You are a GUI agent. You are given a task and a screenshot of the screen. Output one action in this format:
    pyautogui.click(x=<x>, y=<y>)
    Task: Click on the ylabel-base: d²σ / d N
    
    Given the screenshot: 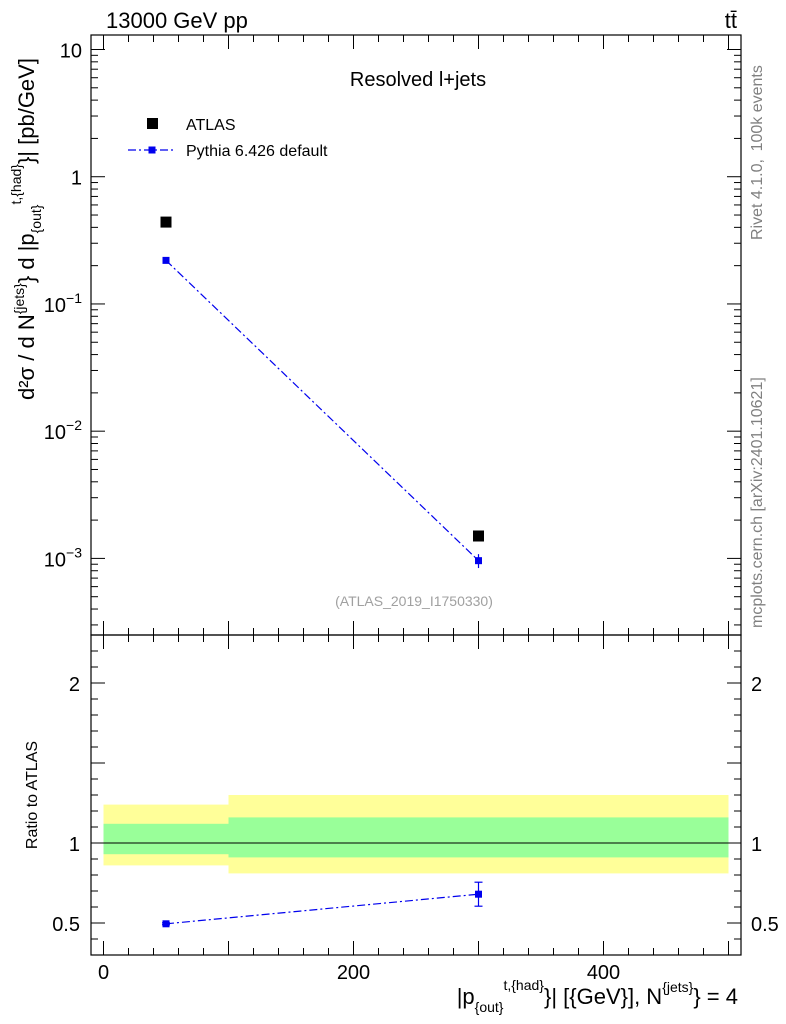 What is the action you would take?
    pyautogui.click(x=26, y=357)
    